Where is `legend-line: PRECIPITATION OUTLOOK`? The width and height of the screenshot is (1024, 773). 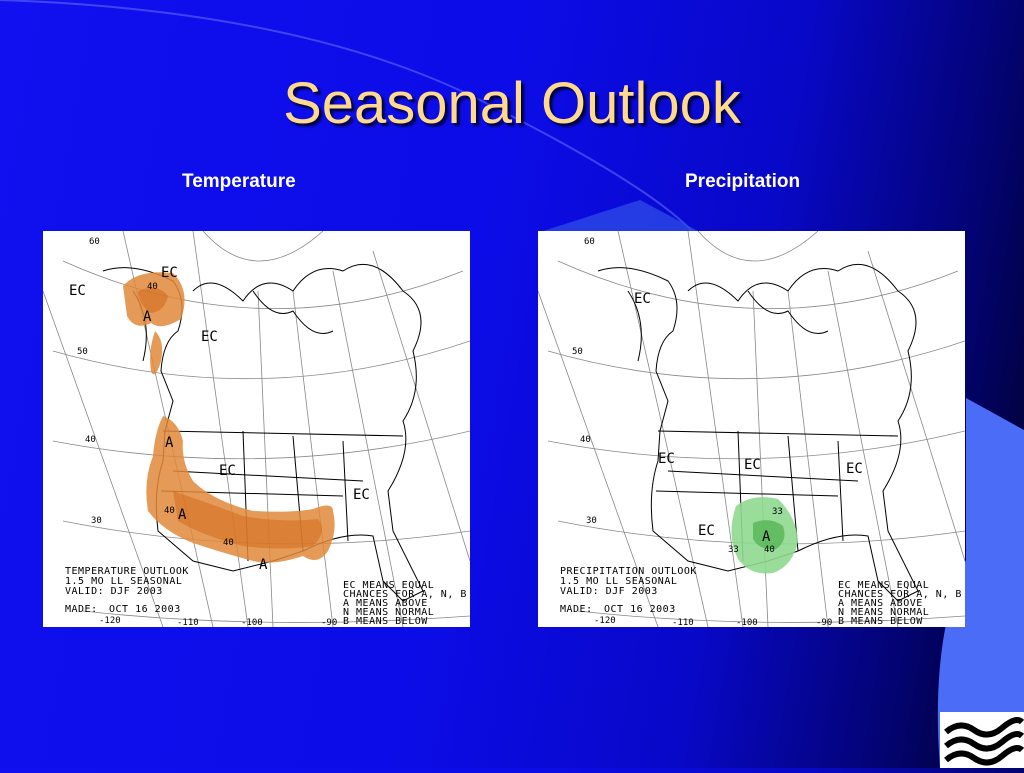
legend-line: PRECIPITATION OUTLOOK is located at coordinates (628, 571).